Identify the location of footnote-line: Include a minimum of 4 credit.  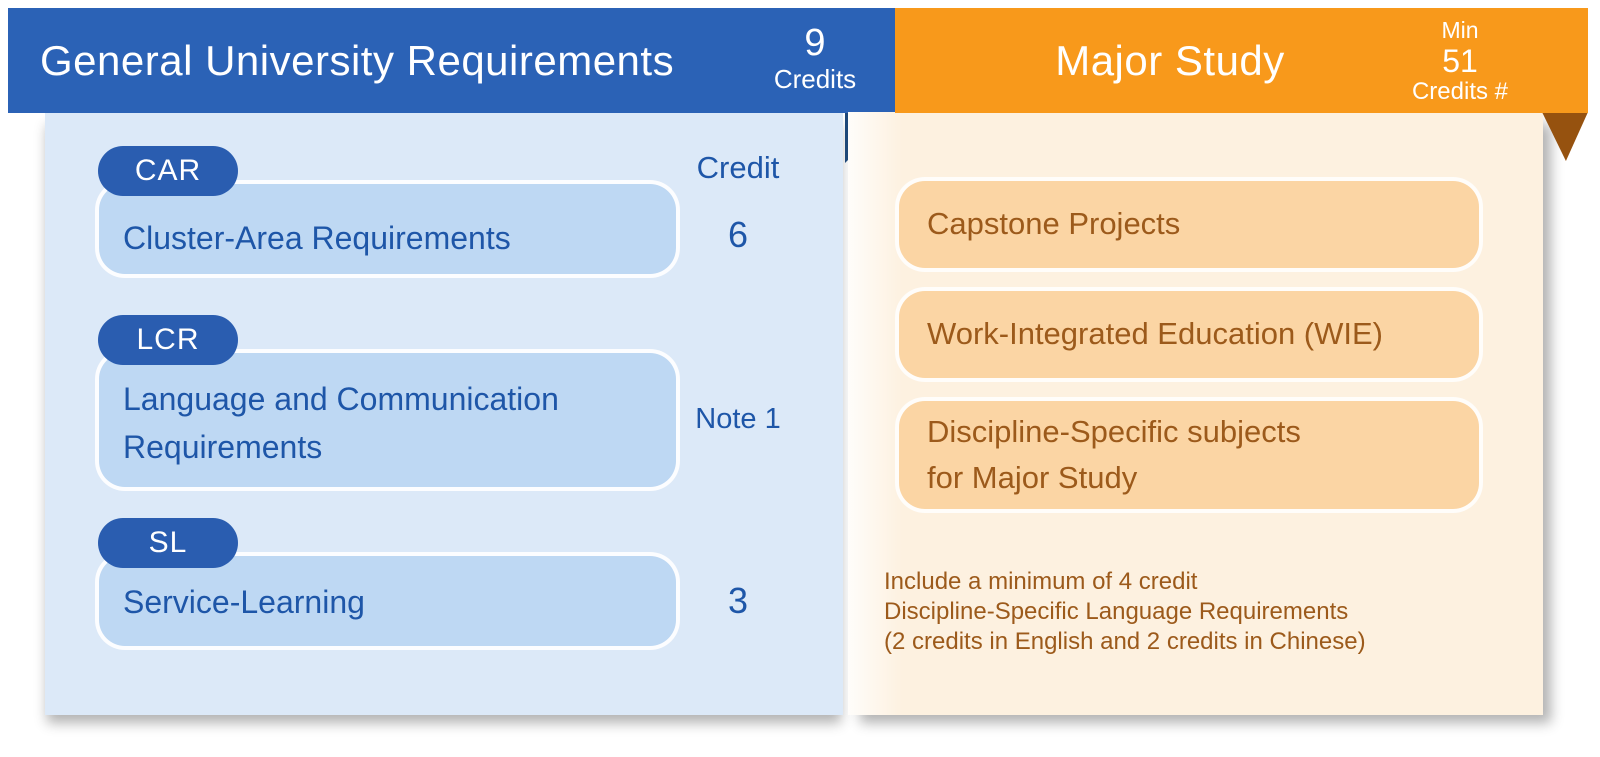
(1041, 581).